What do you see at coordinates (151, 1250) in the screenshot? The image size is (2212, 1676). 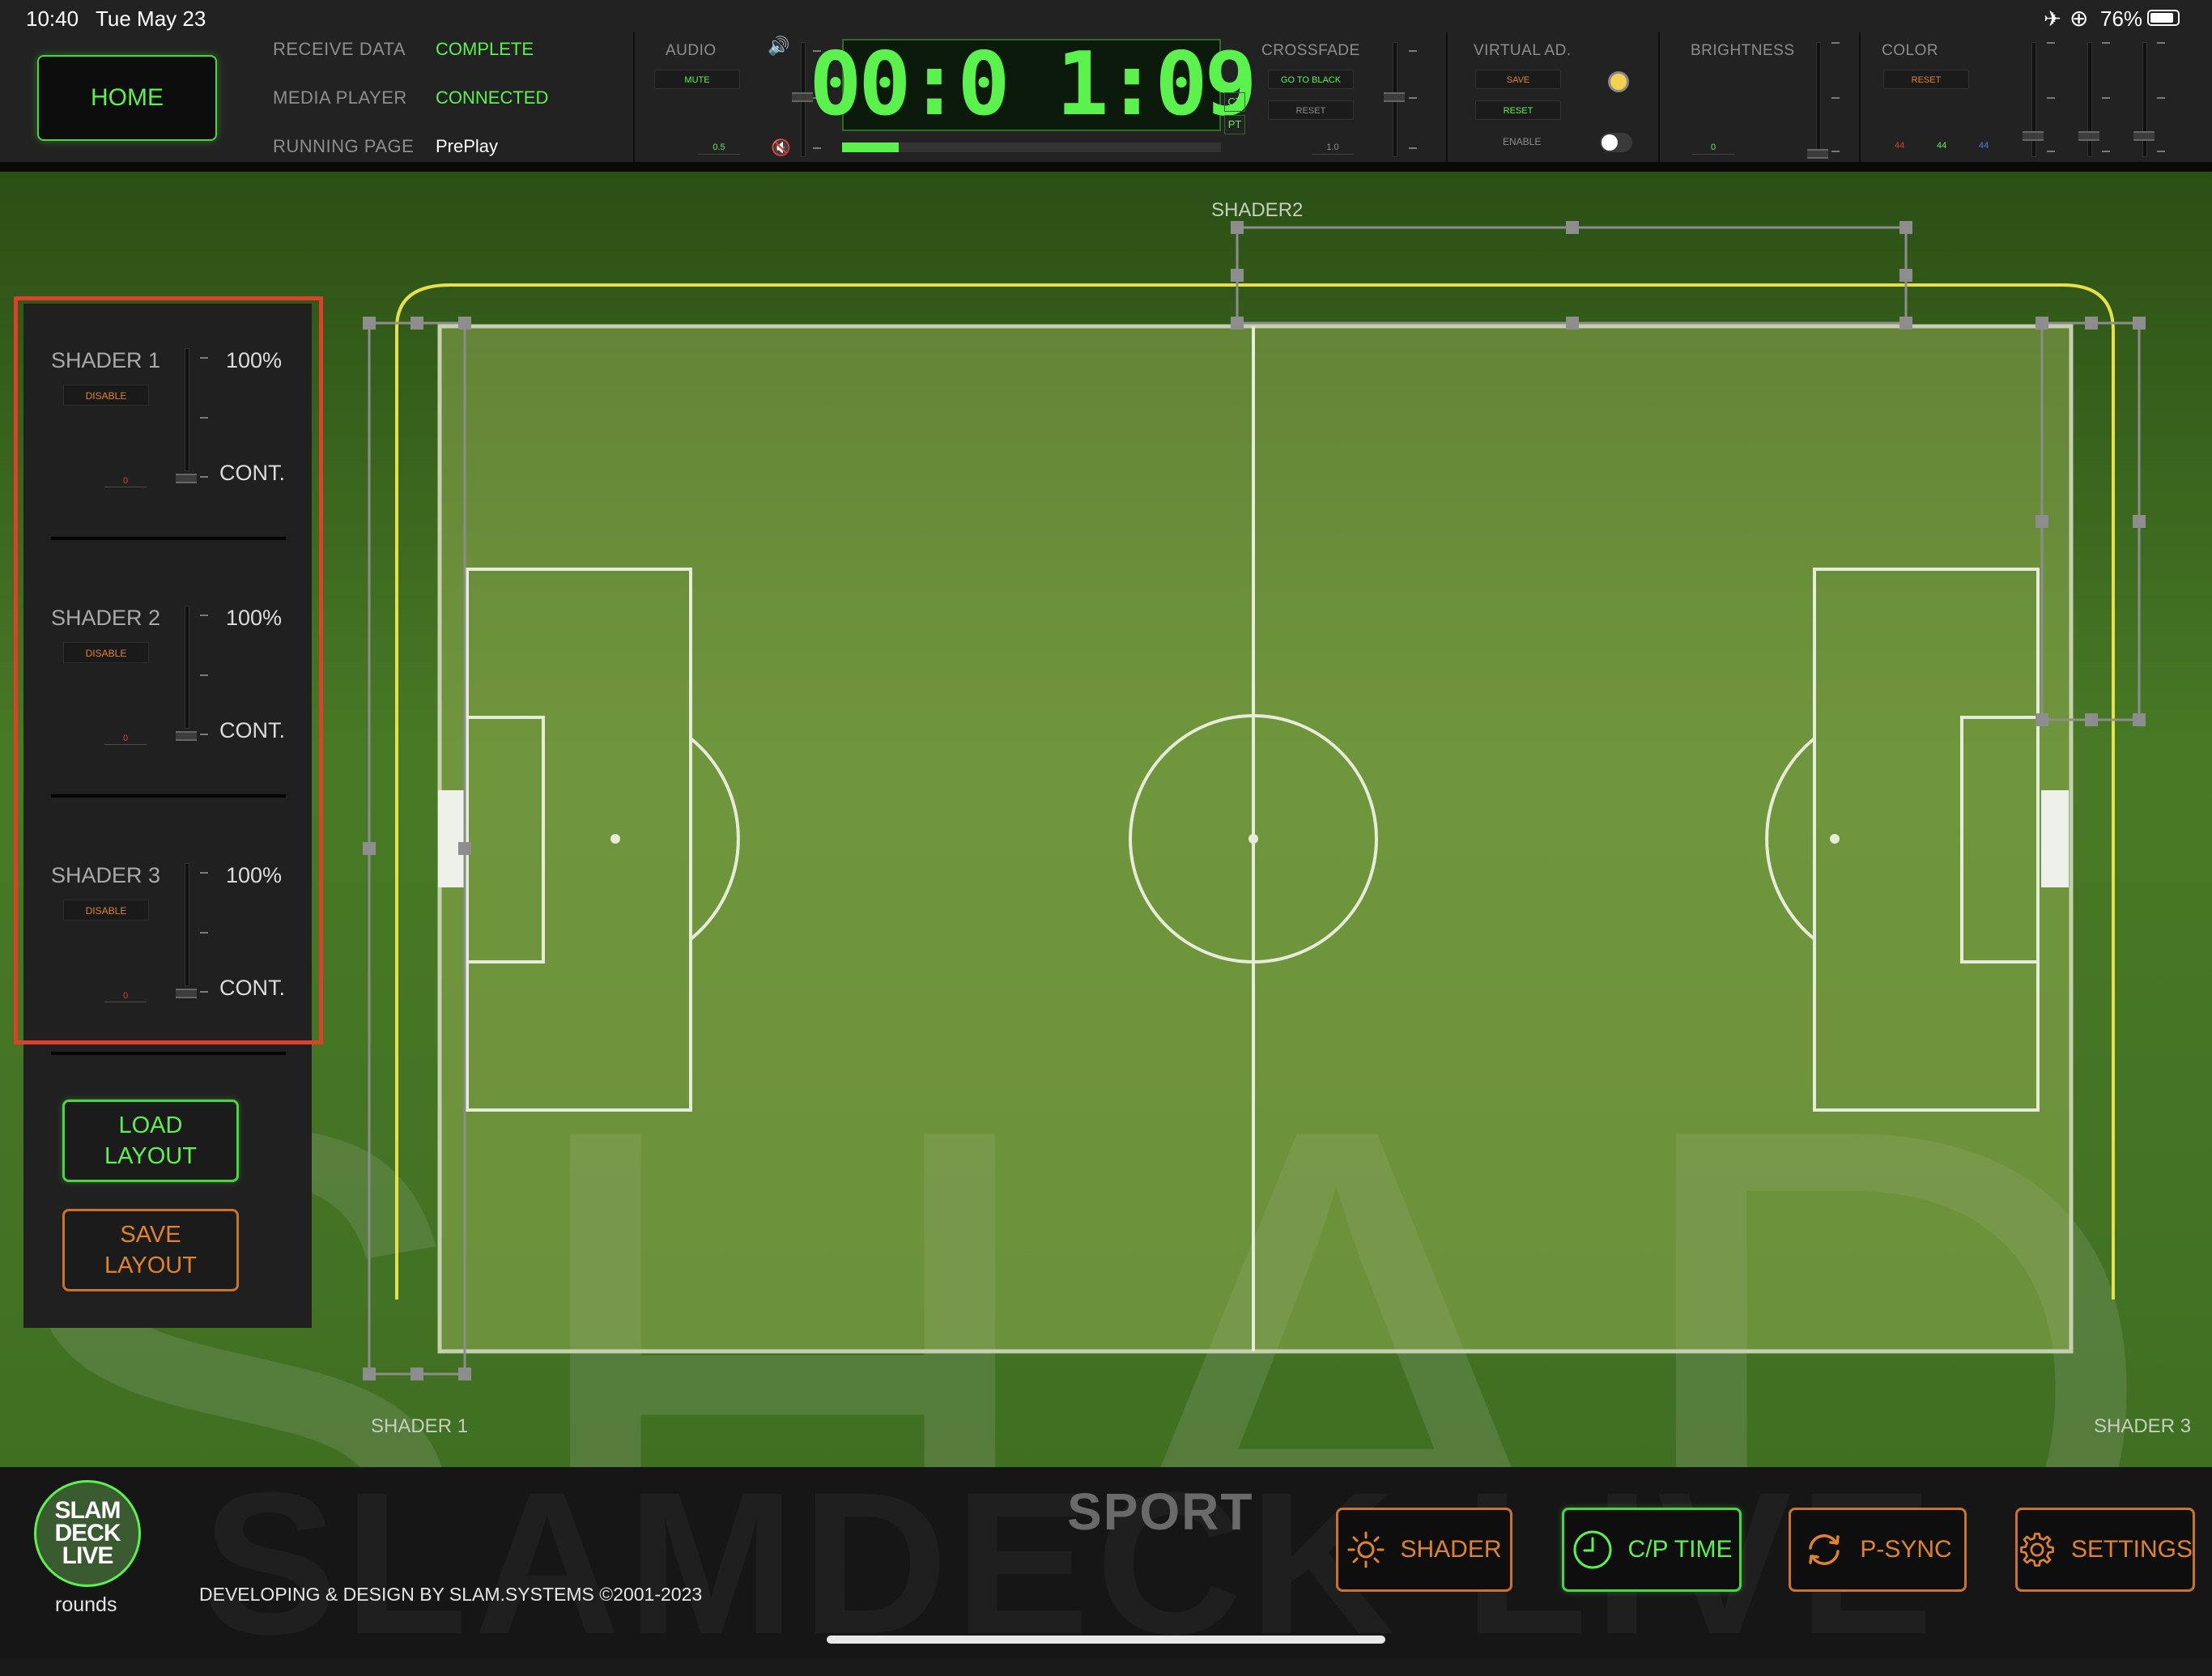 I see `save-layout-button: SAVE LAYOUT` at bounding box center [151, 1250].